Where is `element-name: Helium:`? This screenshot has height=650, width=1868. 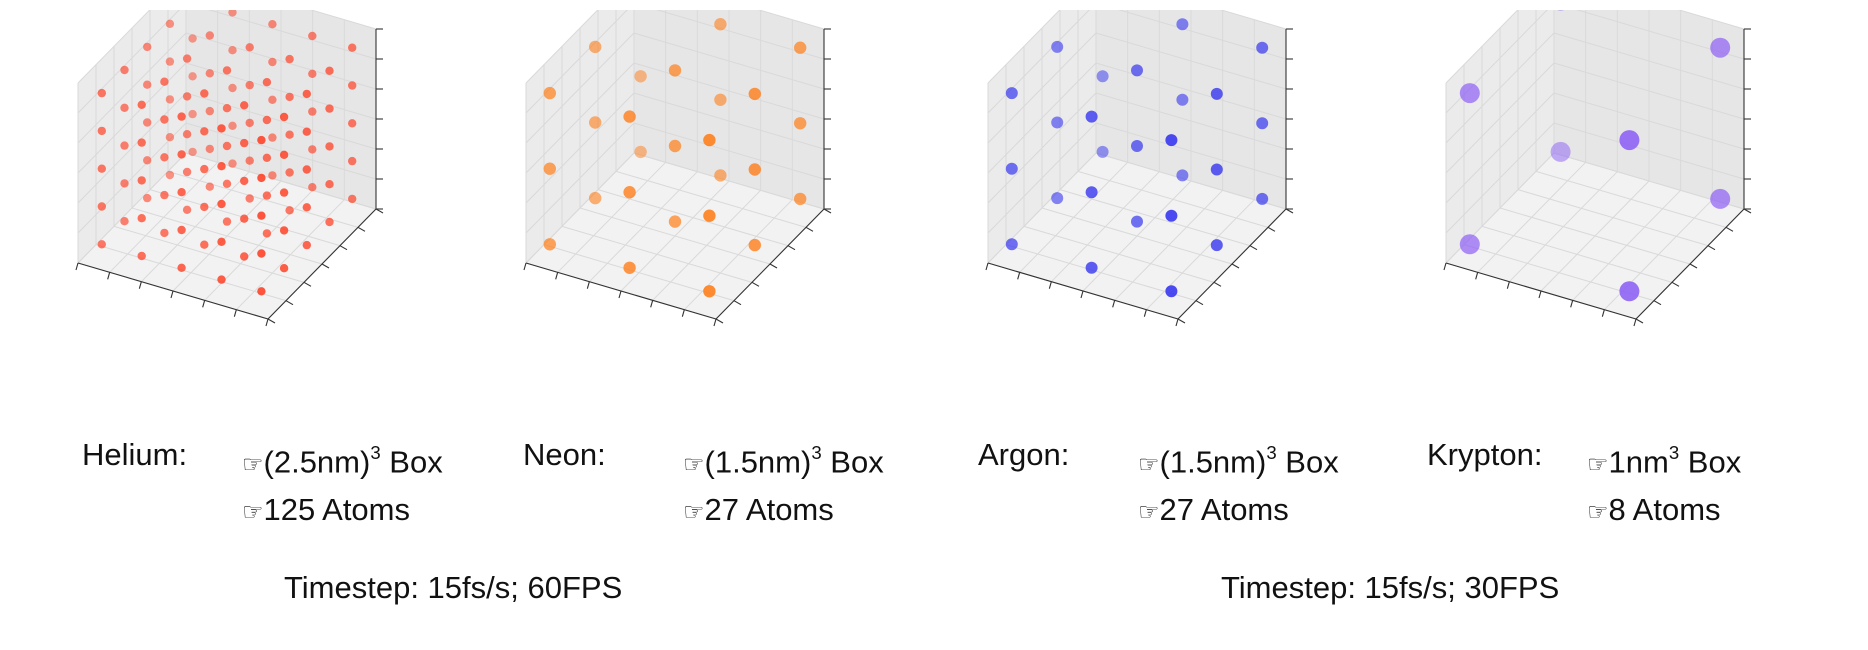 element-name: Helium: is located at coordinates (135, 454).